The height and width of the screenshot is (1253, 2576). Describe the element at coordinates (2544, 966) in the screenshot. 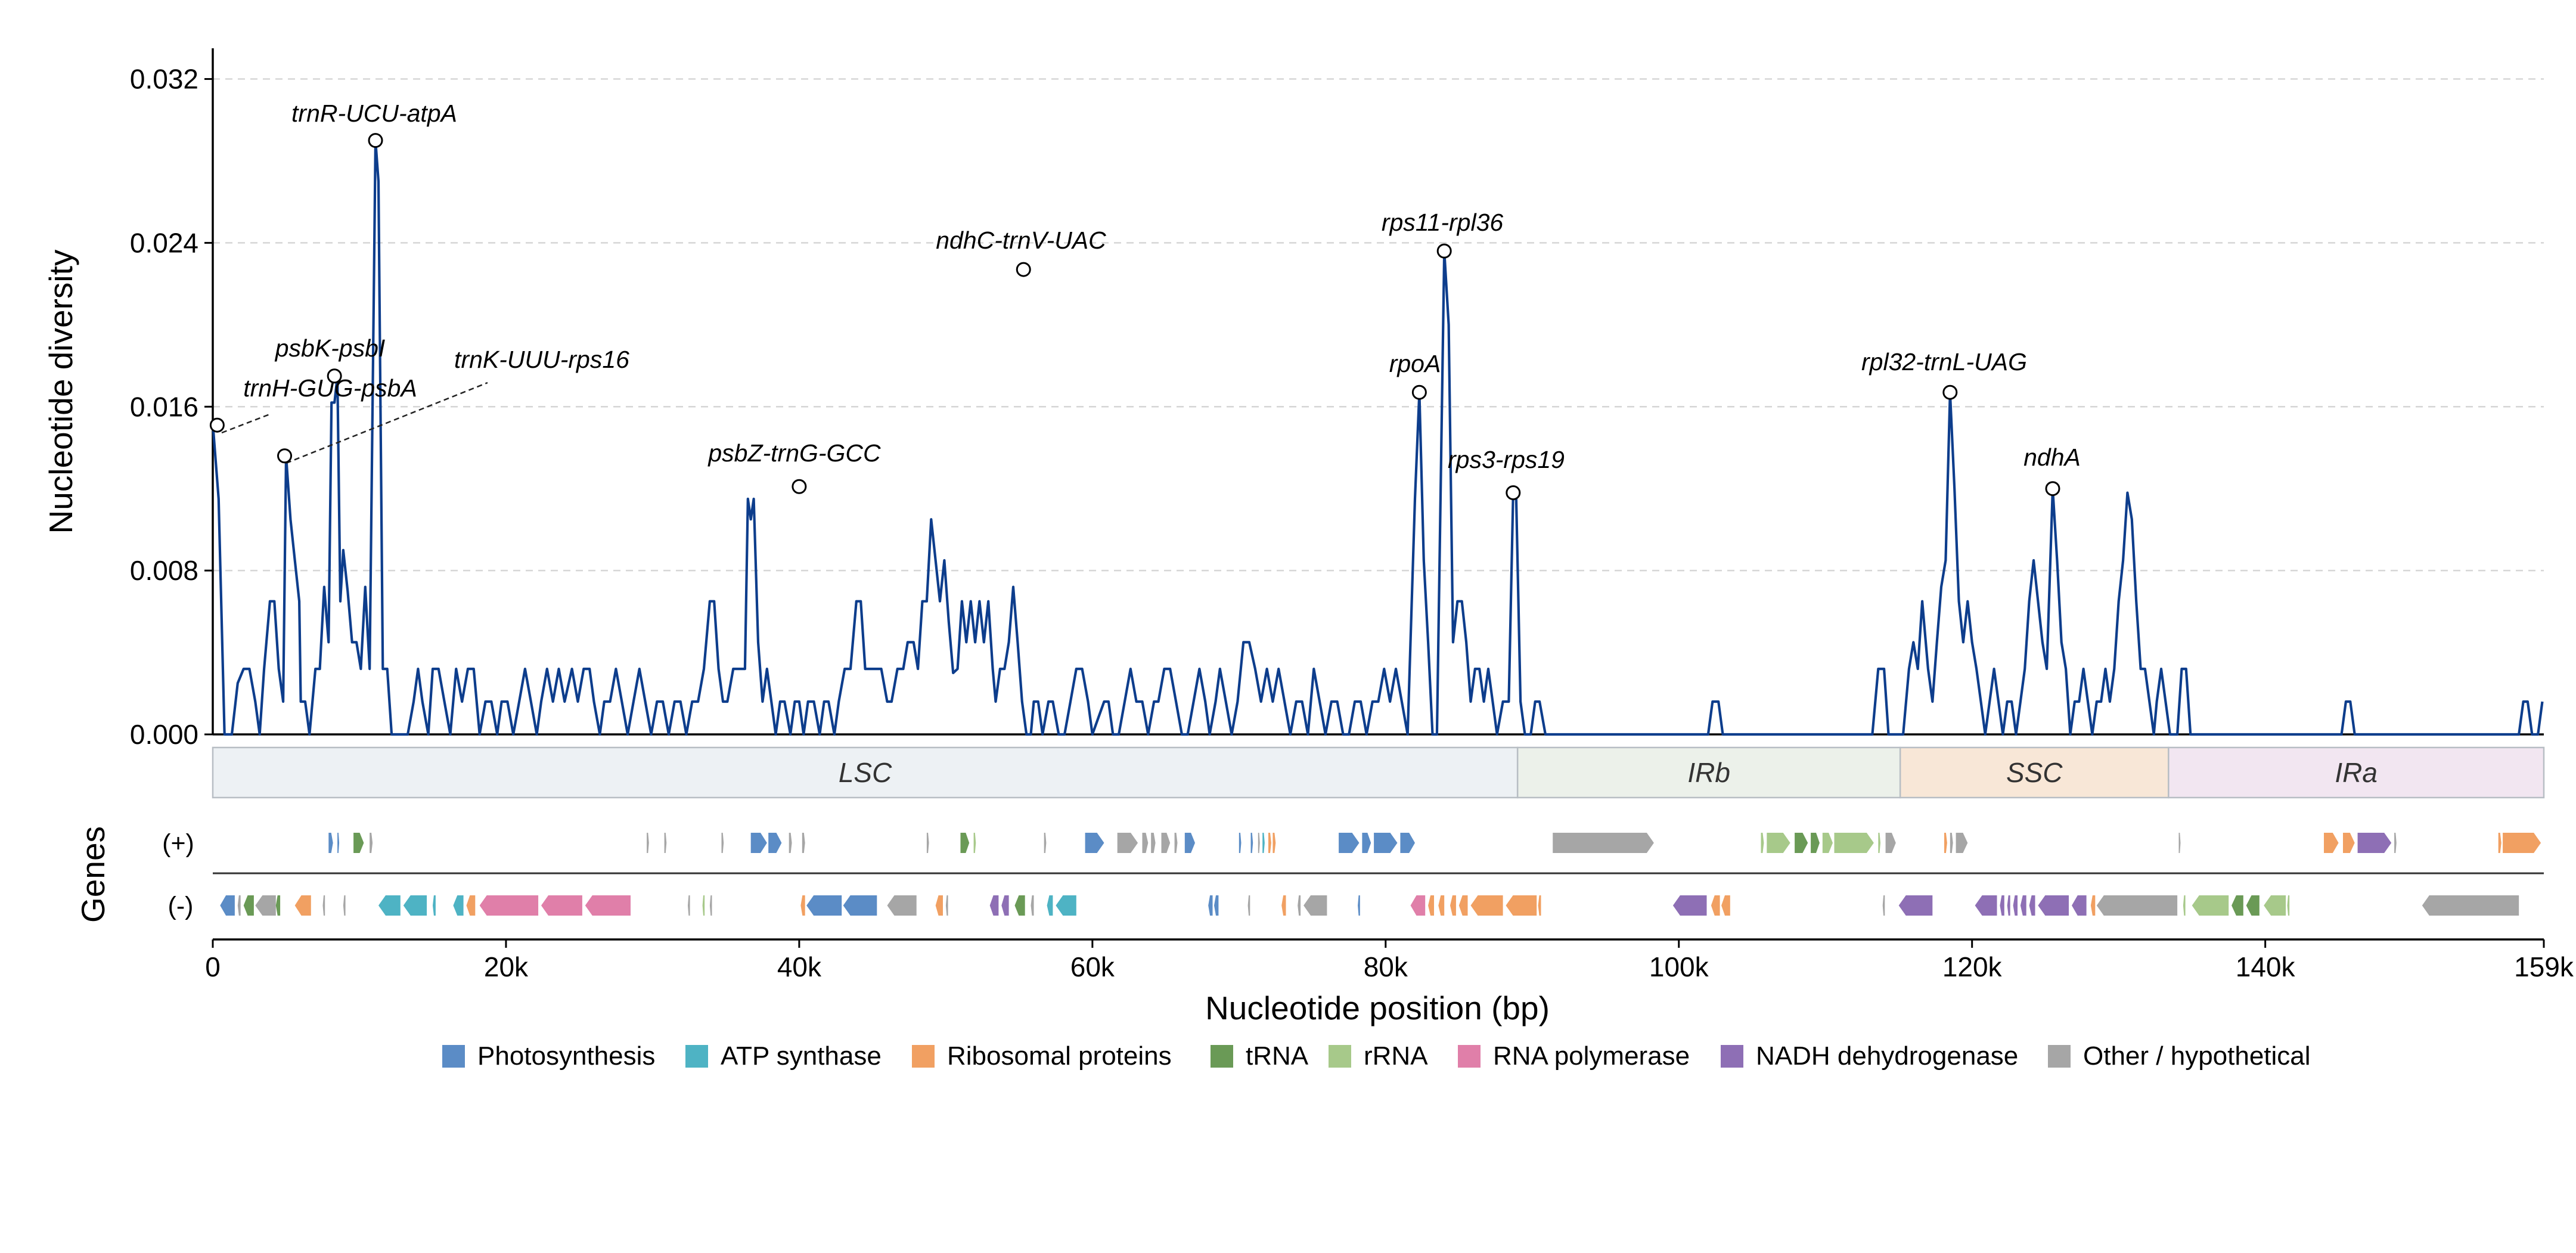

I see `x-tick-label: 159k` at that location.